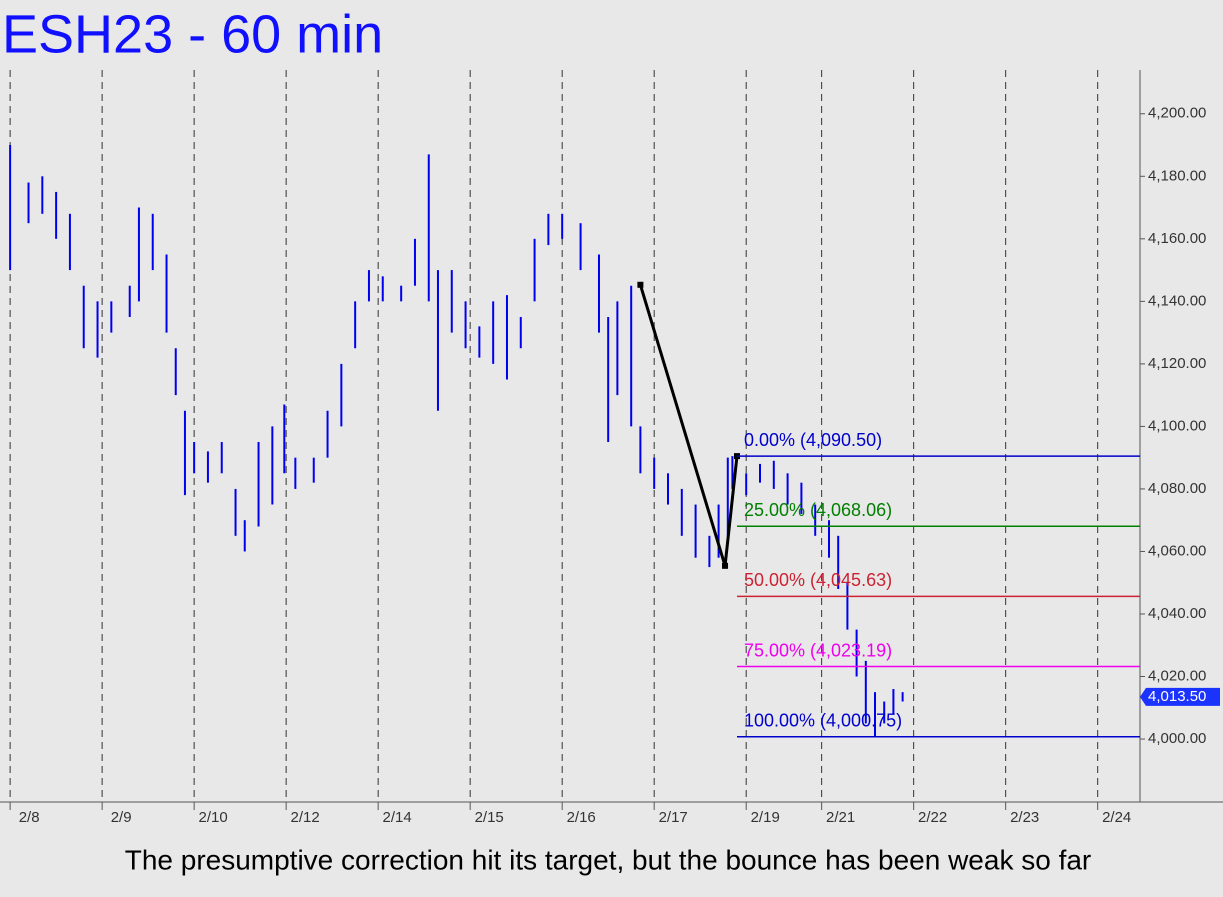 This screenshot has height=897, width=1223. I want to click on y-tick-label: 4,120.00, so click(1177, 363).